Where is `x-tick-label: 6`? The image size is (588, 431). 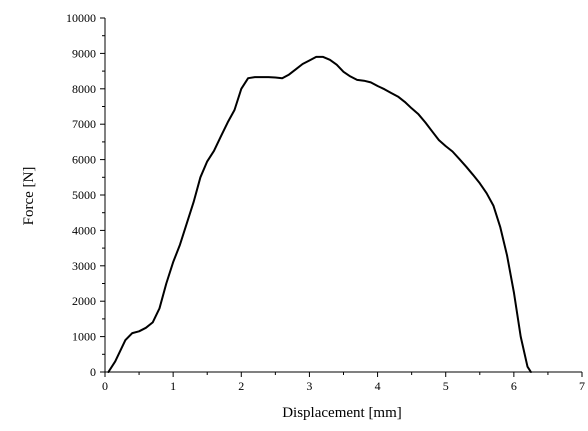 x-tick-label: 6 is located at coordinates (514, 386).